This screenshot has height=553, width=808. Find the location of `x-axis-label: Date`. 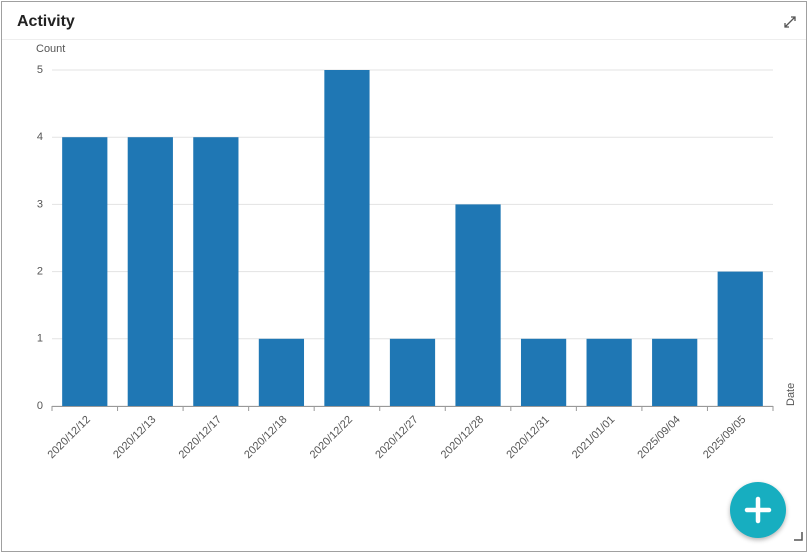

x-axis-label: Date is located at coordinates (791, 394).